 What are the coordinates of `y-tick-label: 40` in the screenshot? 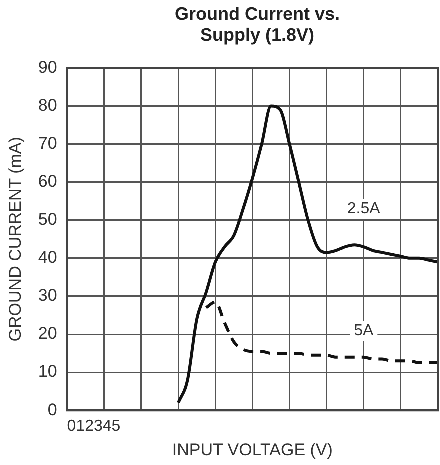 It's located at (48, 258).